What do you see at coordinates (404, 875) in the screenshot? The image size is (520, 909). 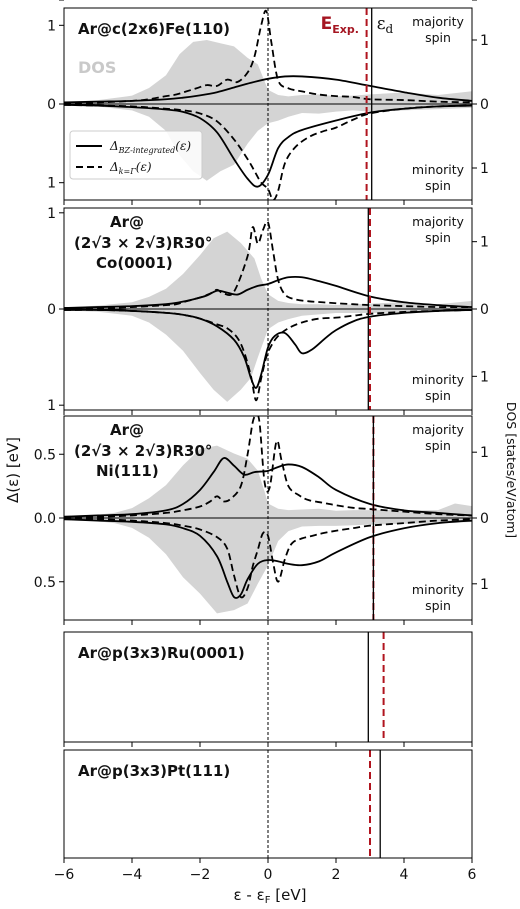 I see `x-tick-label: 4` at bounding box center [404, 875].